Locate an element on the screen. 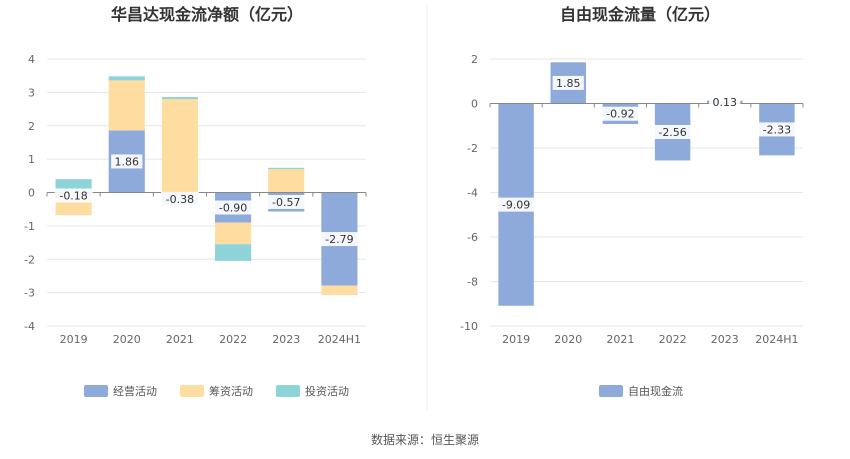 This screenshot has width=850, height=459. bar-筹资活动-2019 is located at coordinates (73, 207).